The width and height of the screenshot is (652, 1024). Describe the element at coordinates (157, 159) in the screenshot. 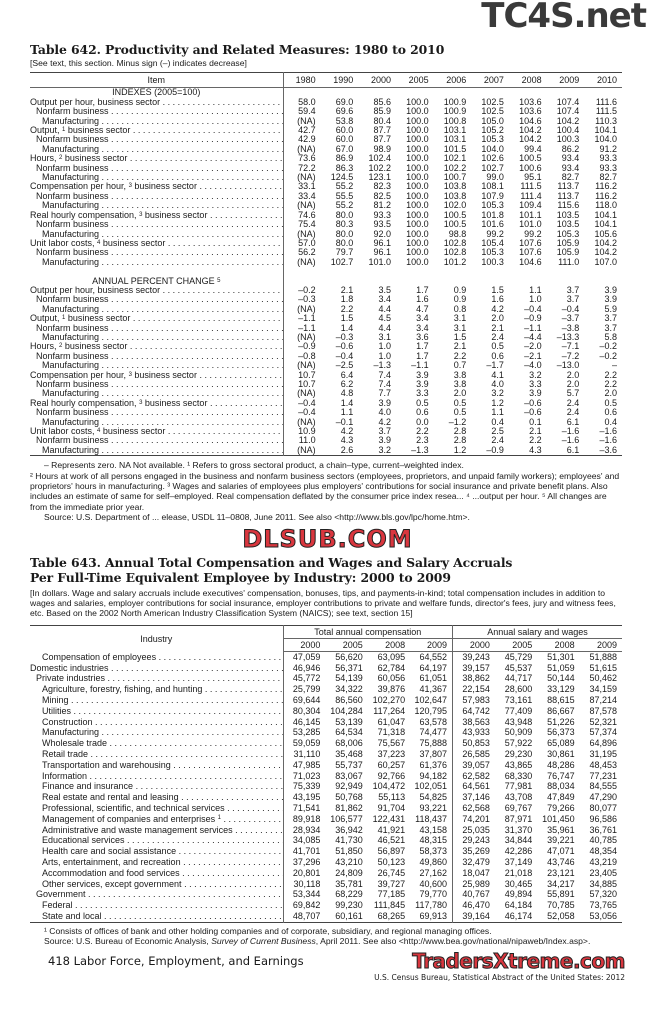

I see `row-label: Hours, 2 business sector` at that location.